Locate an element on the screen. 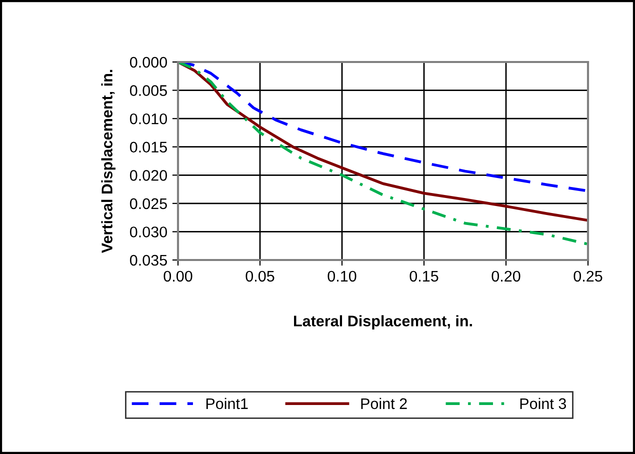  y-tick-label: 0.005 is located at coordinates (148, 90).